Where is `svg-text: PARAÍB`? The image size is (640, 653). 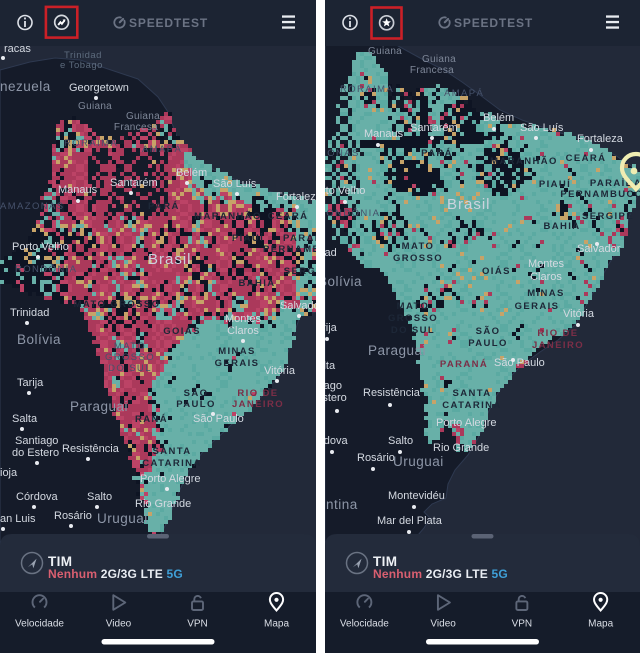 svg-text: PARAÍB is located at coordinates (299, 238).